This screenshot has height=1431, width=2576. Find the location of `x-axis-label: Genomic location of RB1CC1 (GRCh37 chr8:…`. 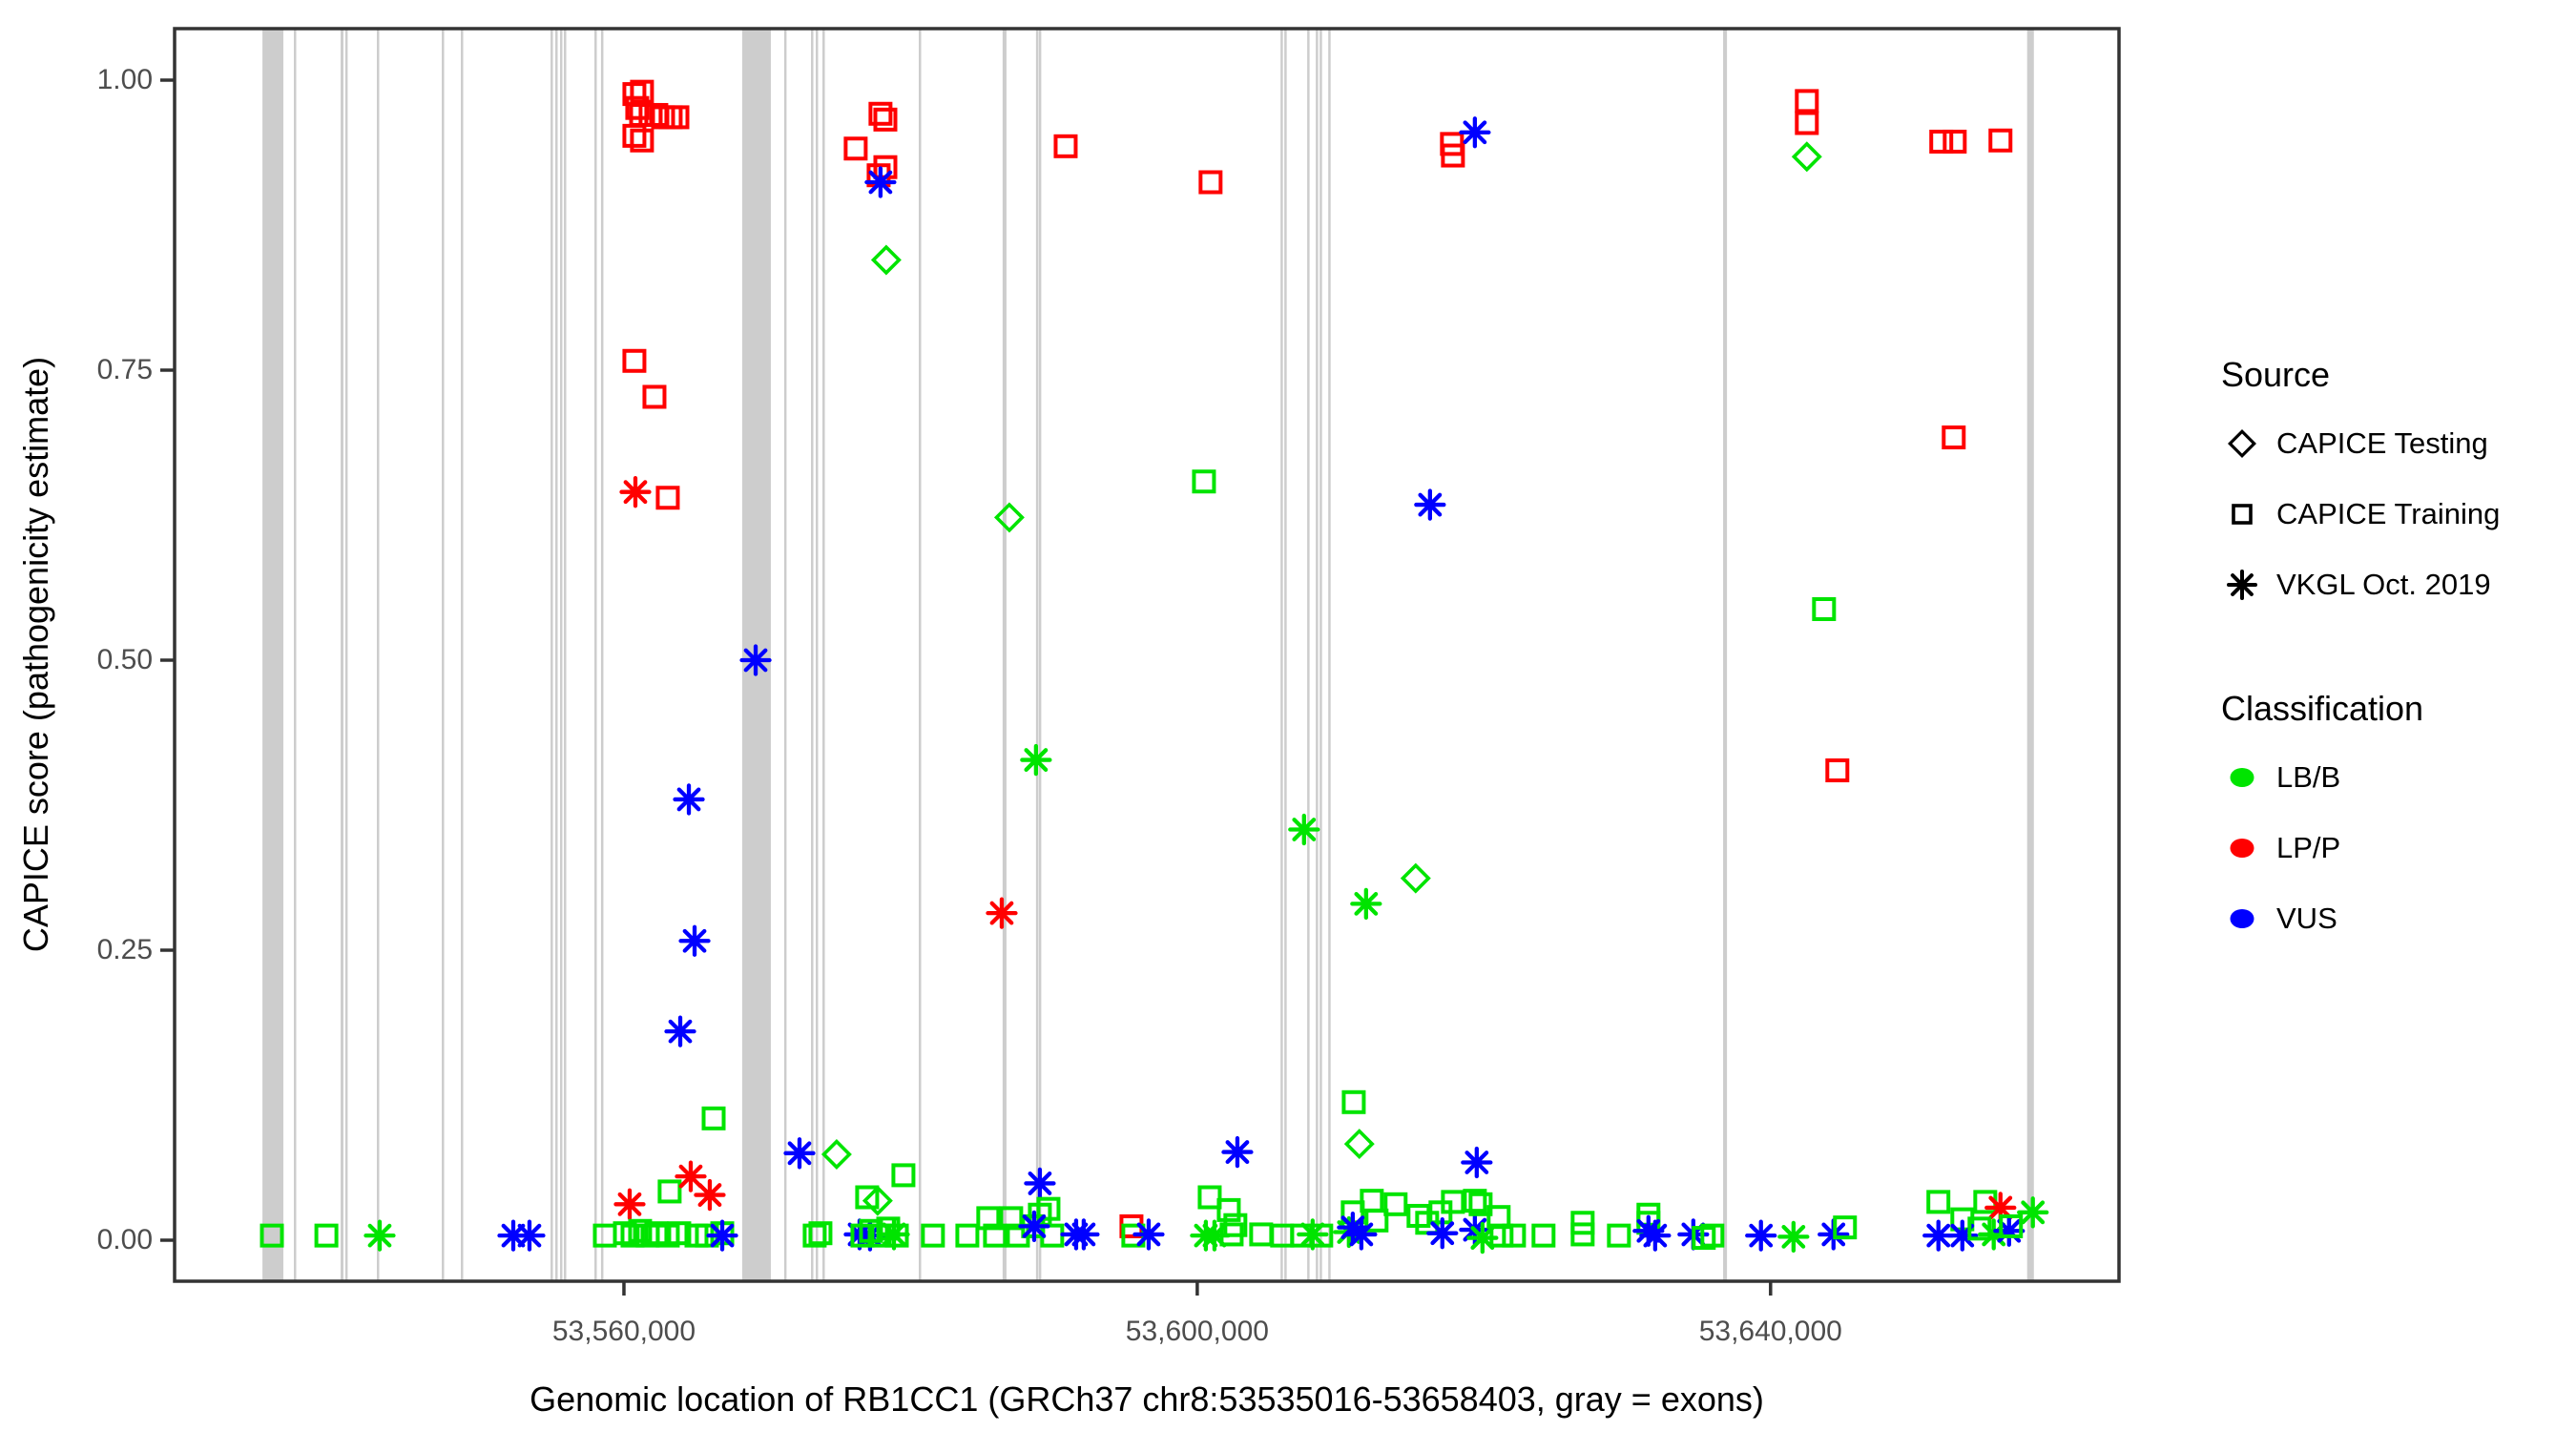

x-axis-label: Genomic location of RB1CC1 (GRCh37 chr8:… is located at coordinates (1147, 1399).